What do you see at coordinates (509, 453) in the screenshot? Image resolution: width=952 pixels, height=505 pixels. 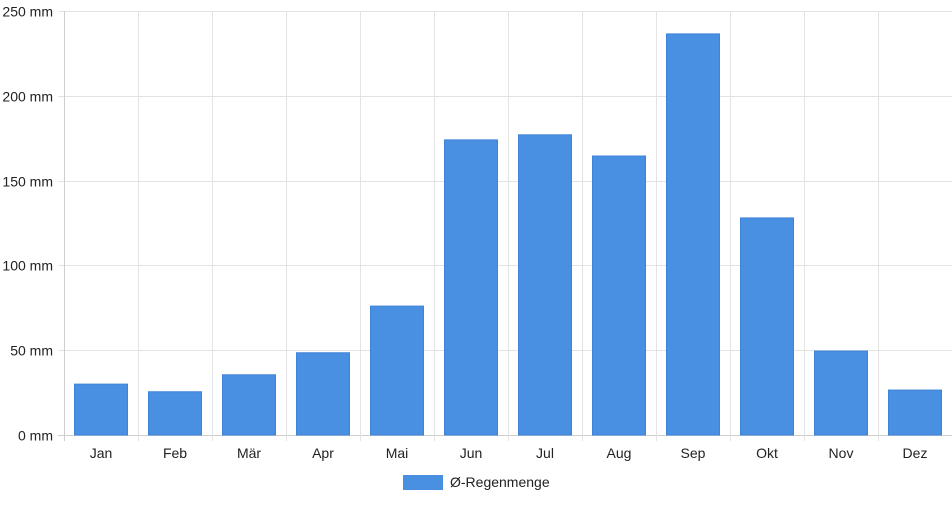 I see `x-tick-labels: Jan Feb Mär Apr Mai Jun Jul Aug Sep Okt Nov Dez` at bounding box center [509, 453].